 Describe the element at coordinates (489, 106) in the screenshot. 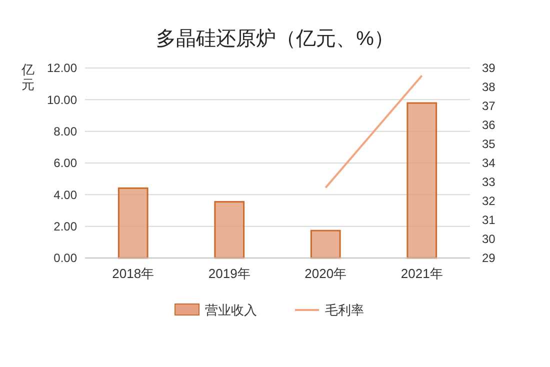

I see `y2-tick-label: 37` at that location.